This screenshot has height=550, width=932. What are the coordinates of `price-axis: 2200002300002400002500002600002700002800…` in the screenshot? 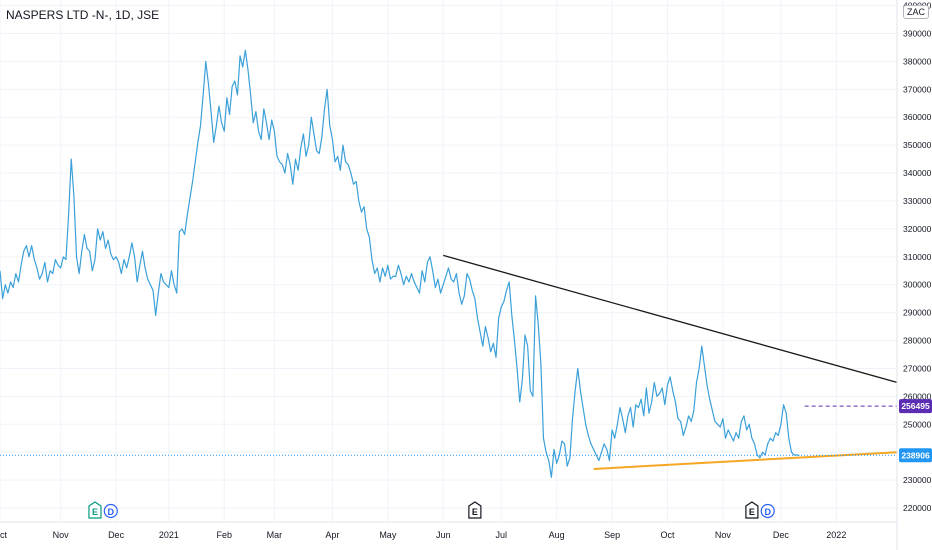 It's located at (914, 275).